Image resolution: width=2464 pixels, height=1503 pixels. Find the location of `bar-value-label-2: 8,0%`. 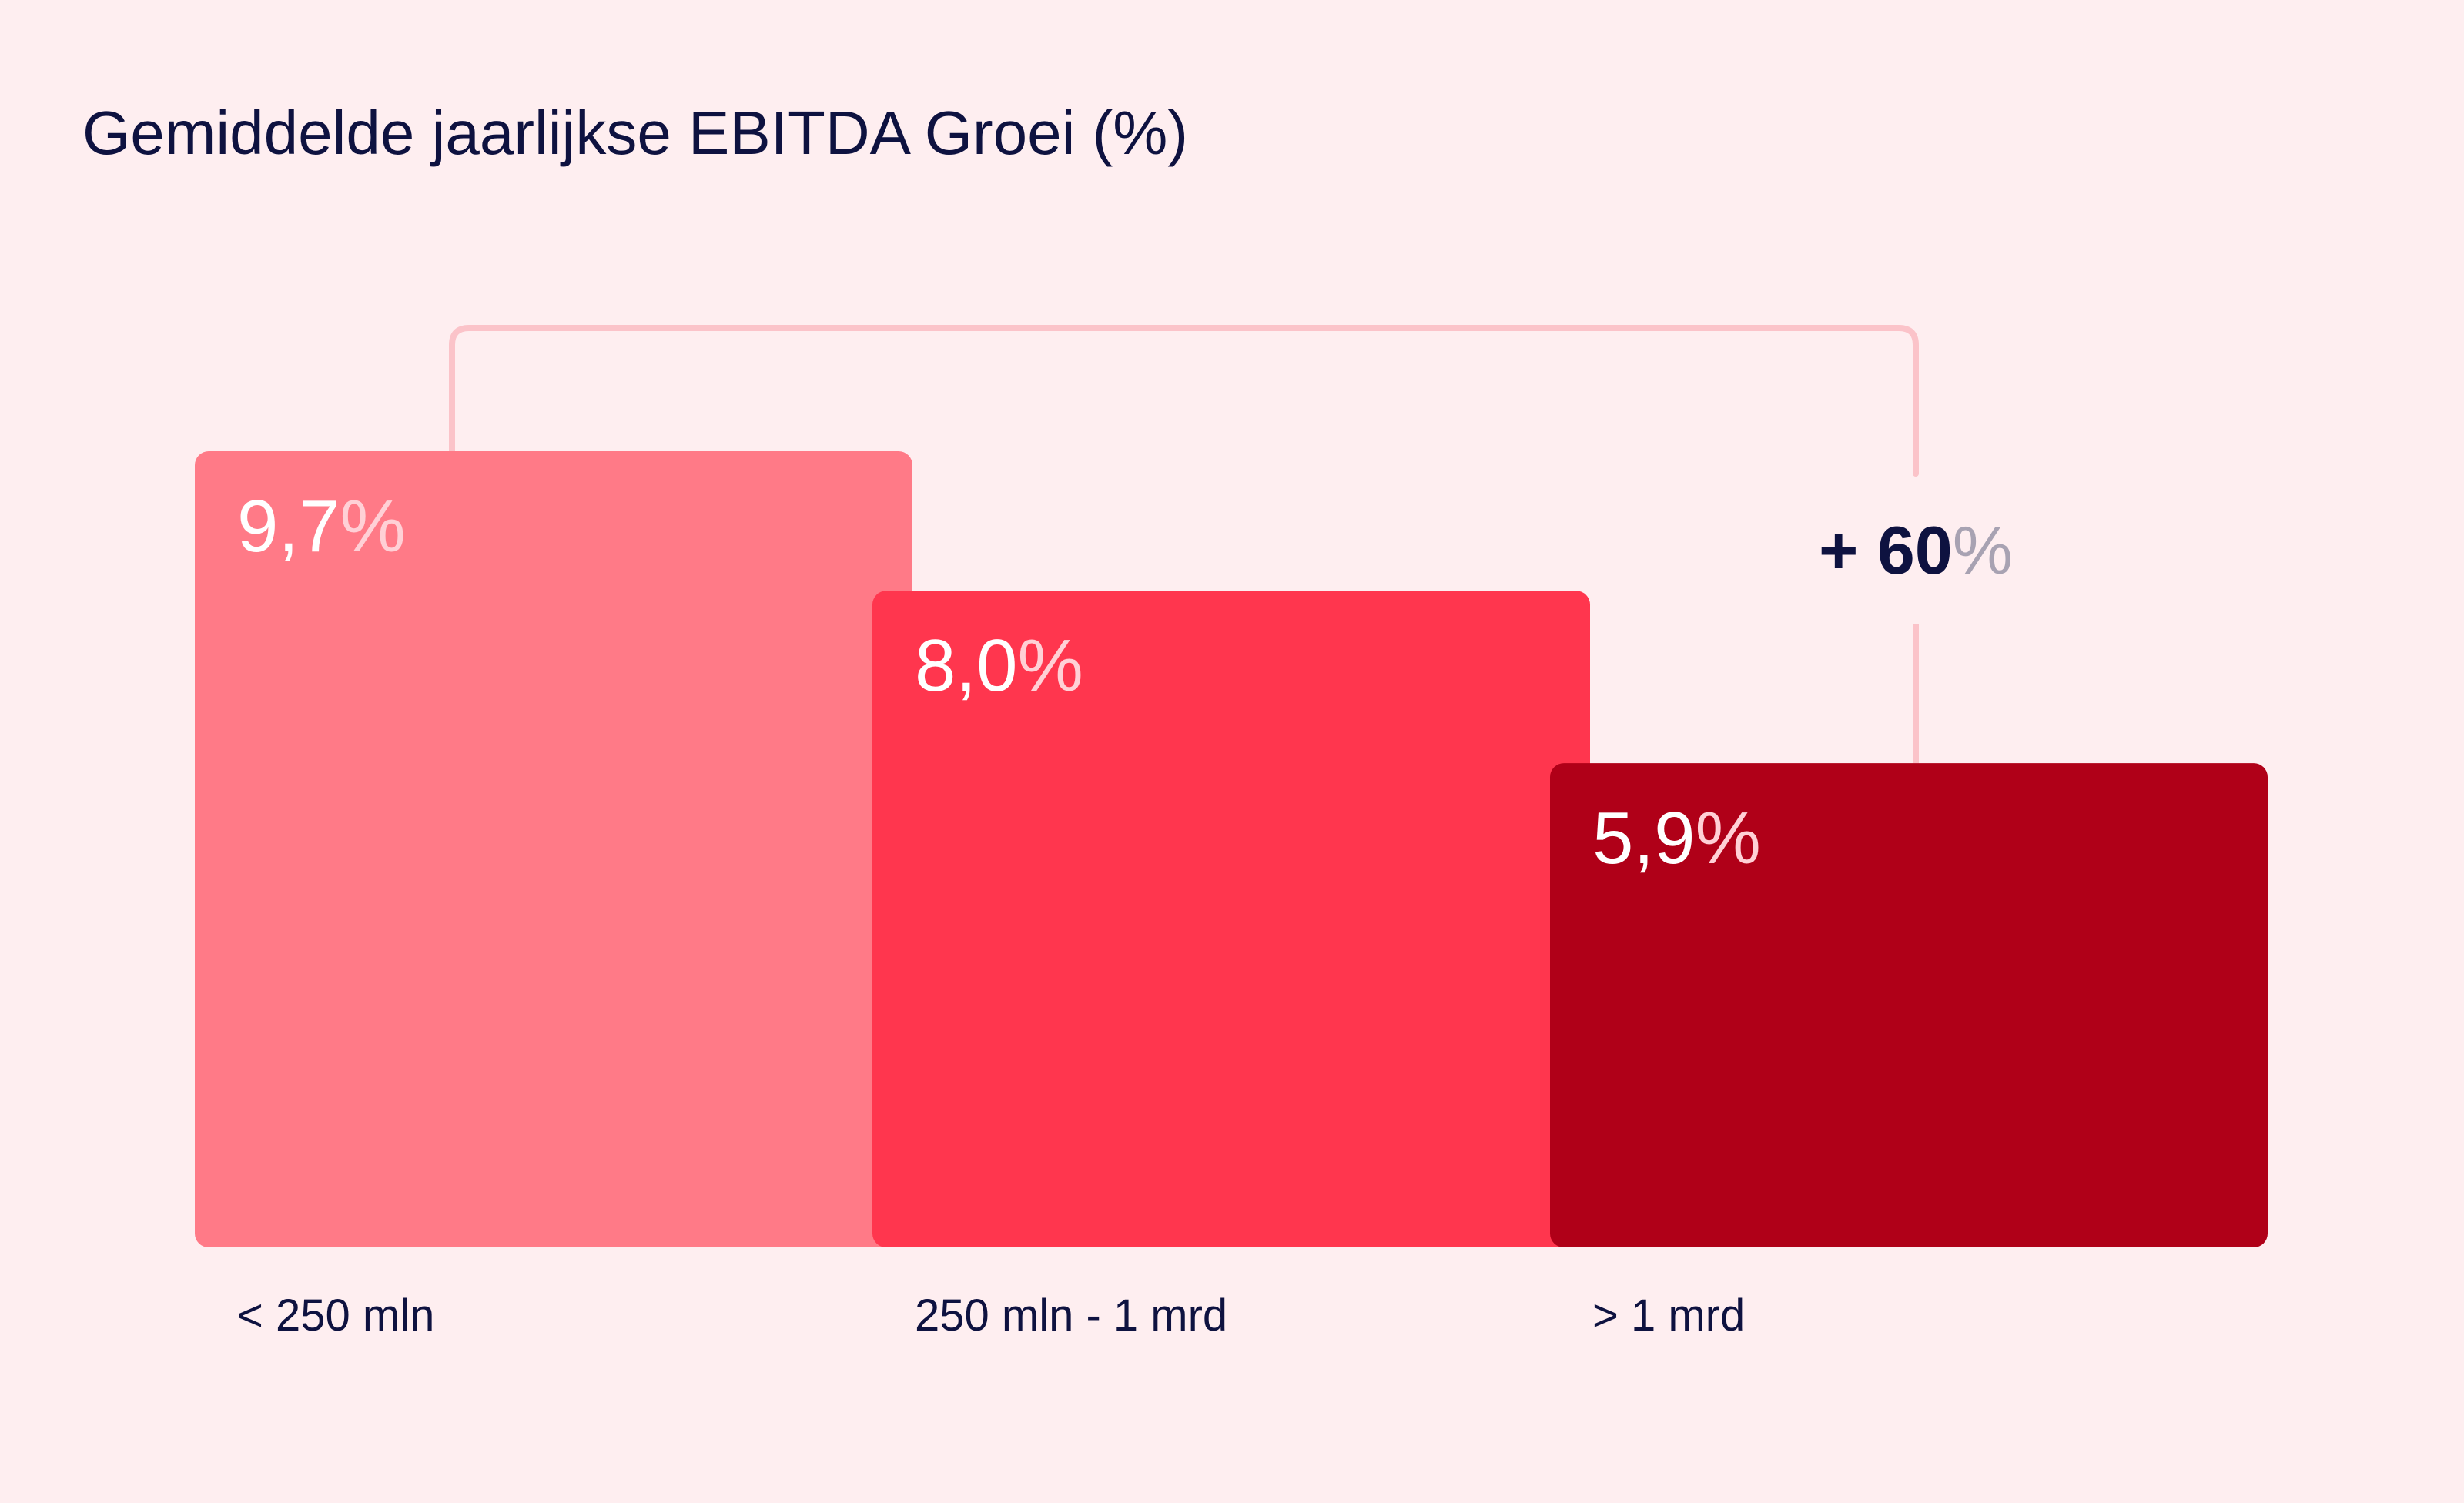

bar-value-label-2: 8,0% is located at coordinates (999, 665).